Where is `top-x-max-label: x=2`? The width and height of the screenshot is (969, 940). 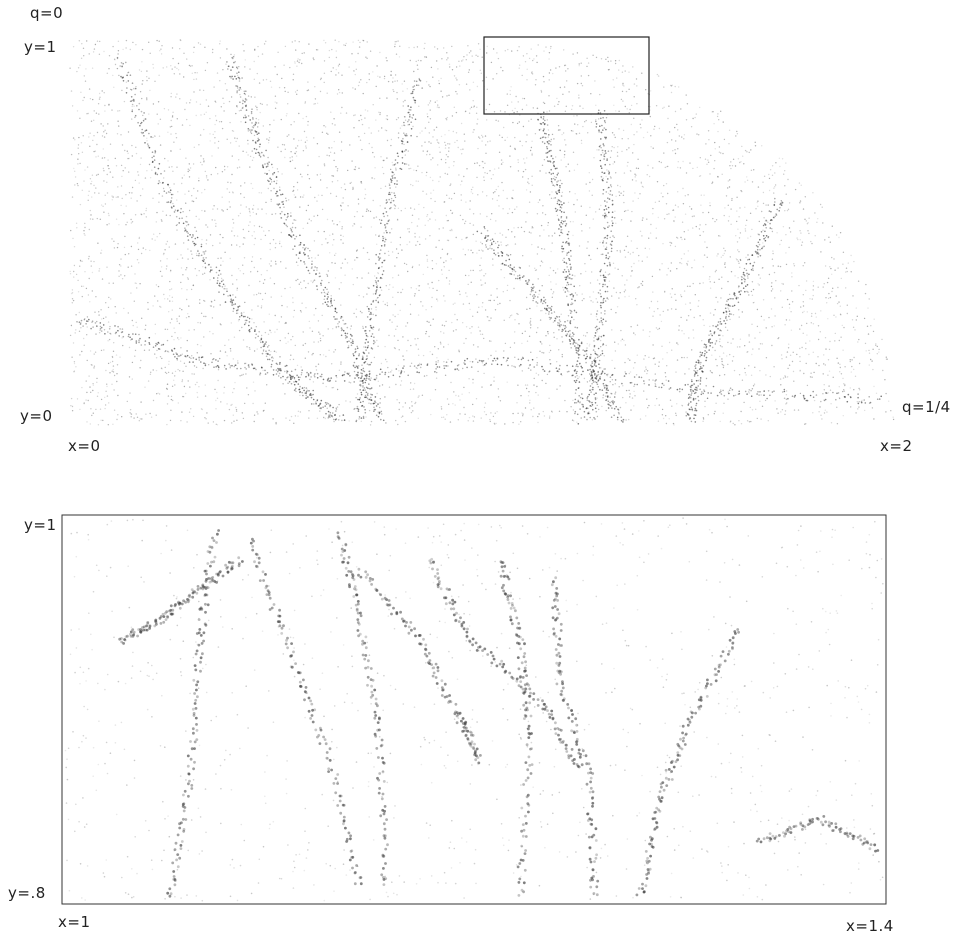
top-x-max-label: x=2 is located at coordinates (896, 446).